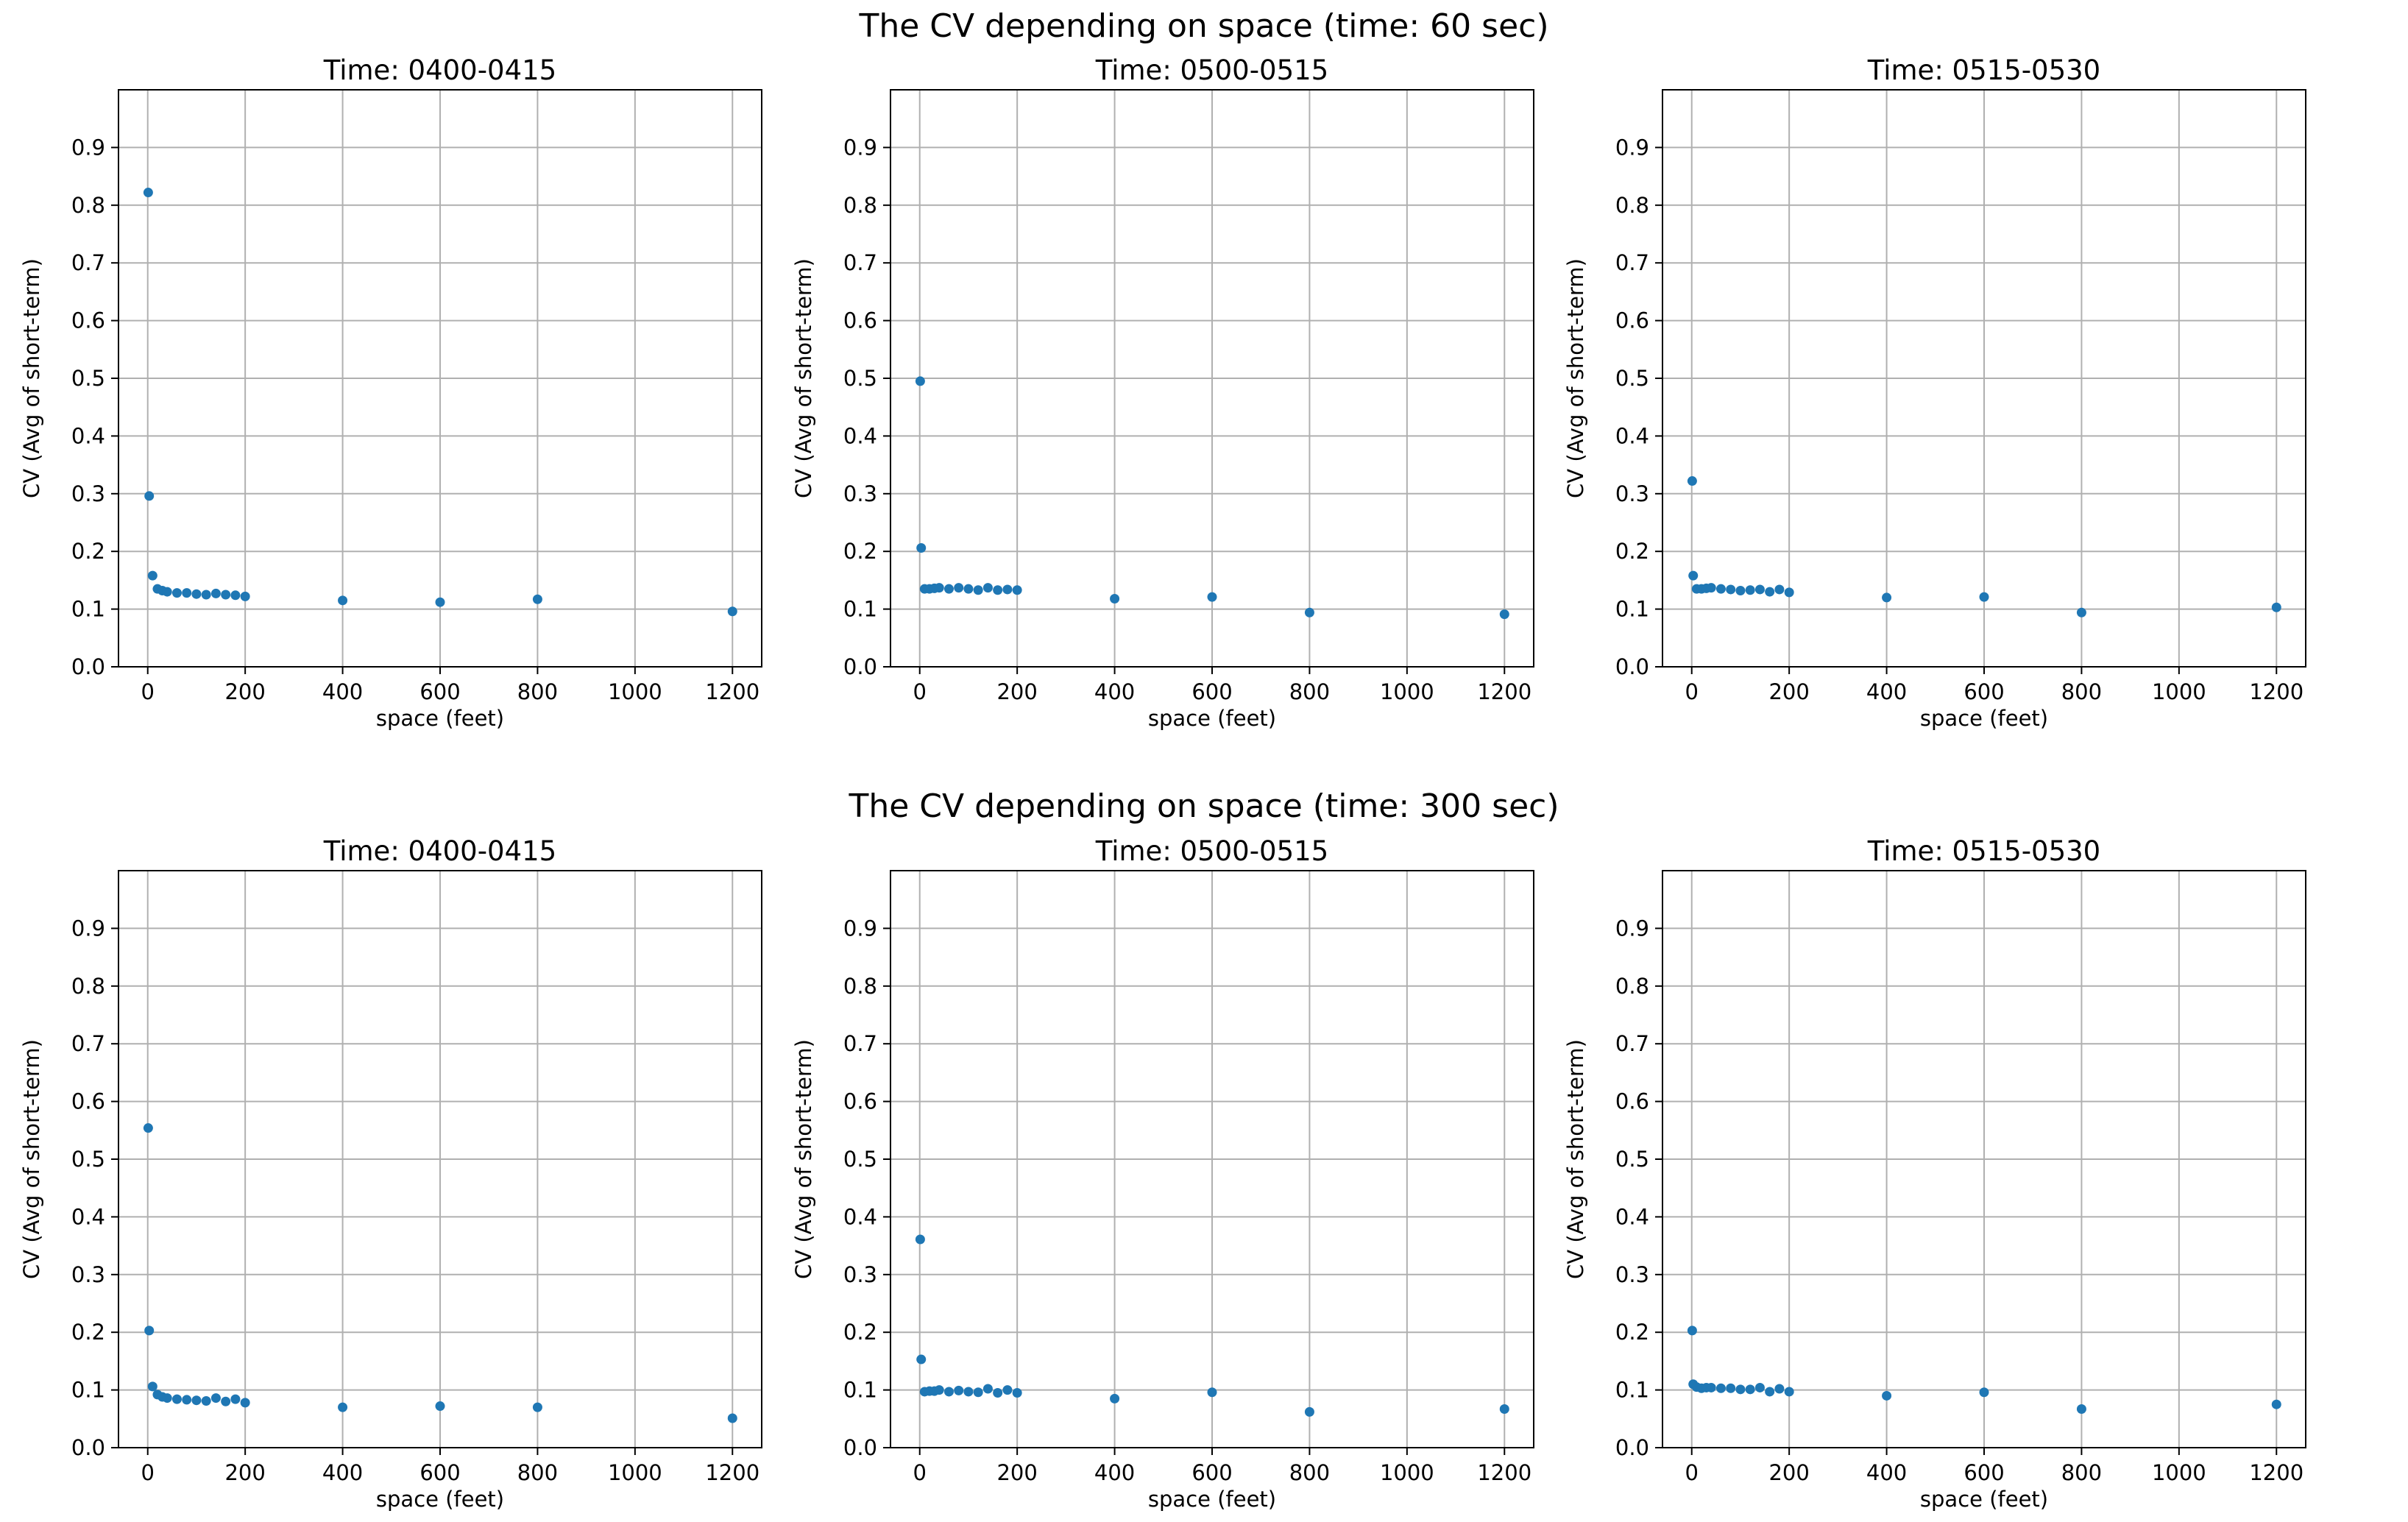 Image resolution: width=2408 pixels, height=1522 pixels. Describe the element at coordinates (1632, 552) in the screenshot. I see `y-tick-label: 0.2` at that location.